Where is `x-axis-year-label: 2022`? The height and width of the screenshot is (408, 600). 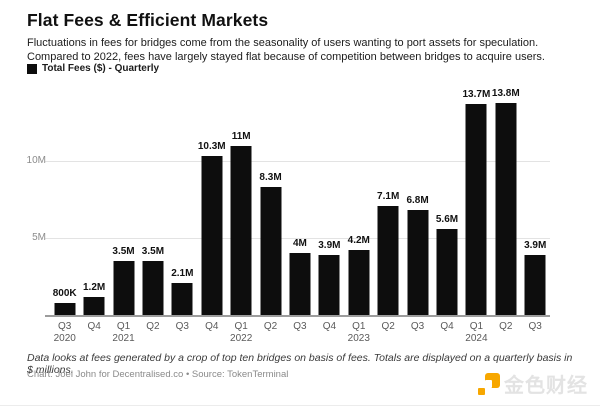 x-axis-year-label: 2022 is located at coordinates (241, 338).